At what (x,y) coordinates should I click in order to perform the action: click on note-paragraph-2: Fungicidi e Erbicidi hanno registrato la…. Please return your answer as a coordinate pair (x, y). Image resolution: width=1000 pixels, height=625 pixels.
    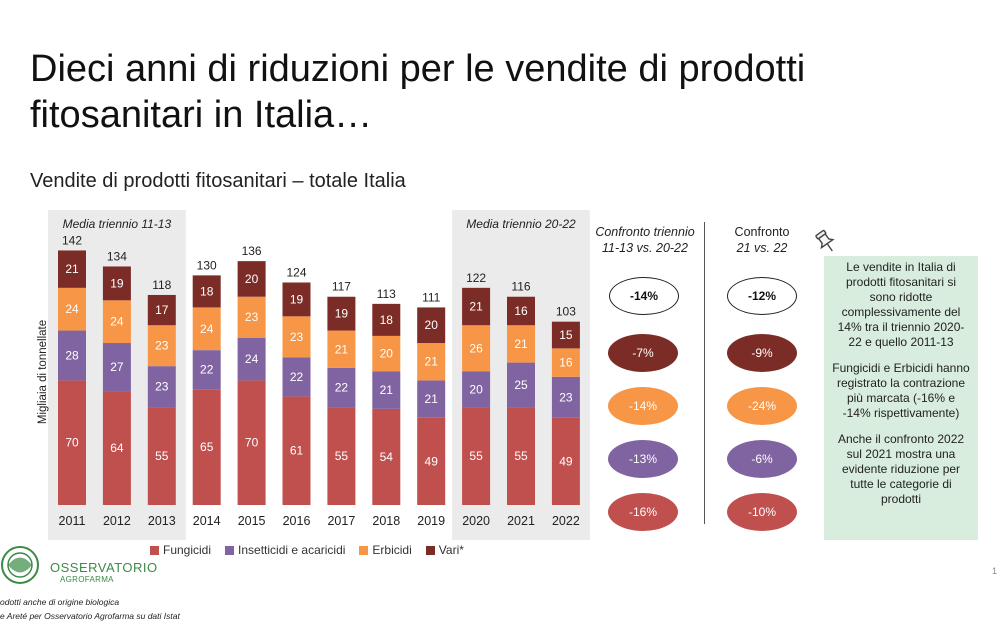
    Looking at the image, I should click on (901, 390).